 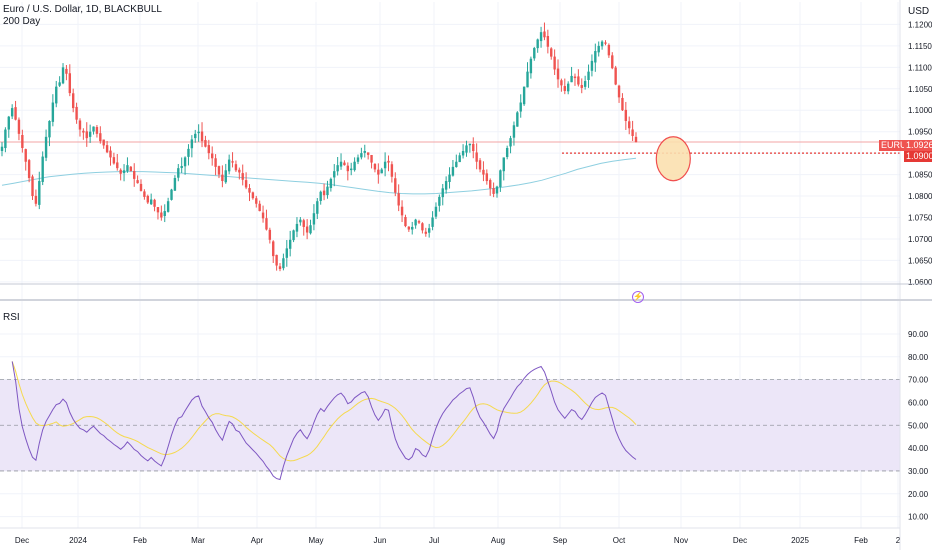 I want to click on rsi-tick-label: 20.00, so click(x=918, y=494).